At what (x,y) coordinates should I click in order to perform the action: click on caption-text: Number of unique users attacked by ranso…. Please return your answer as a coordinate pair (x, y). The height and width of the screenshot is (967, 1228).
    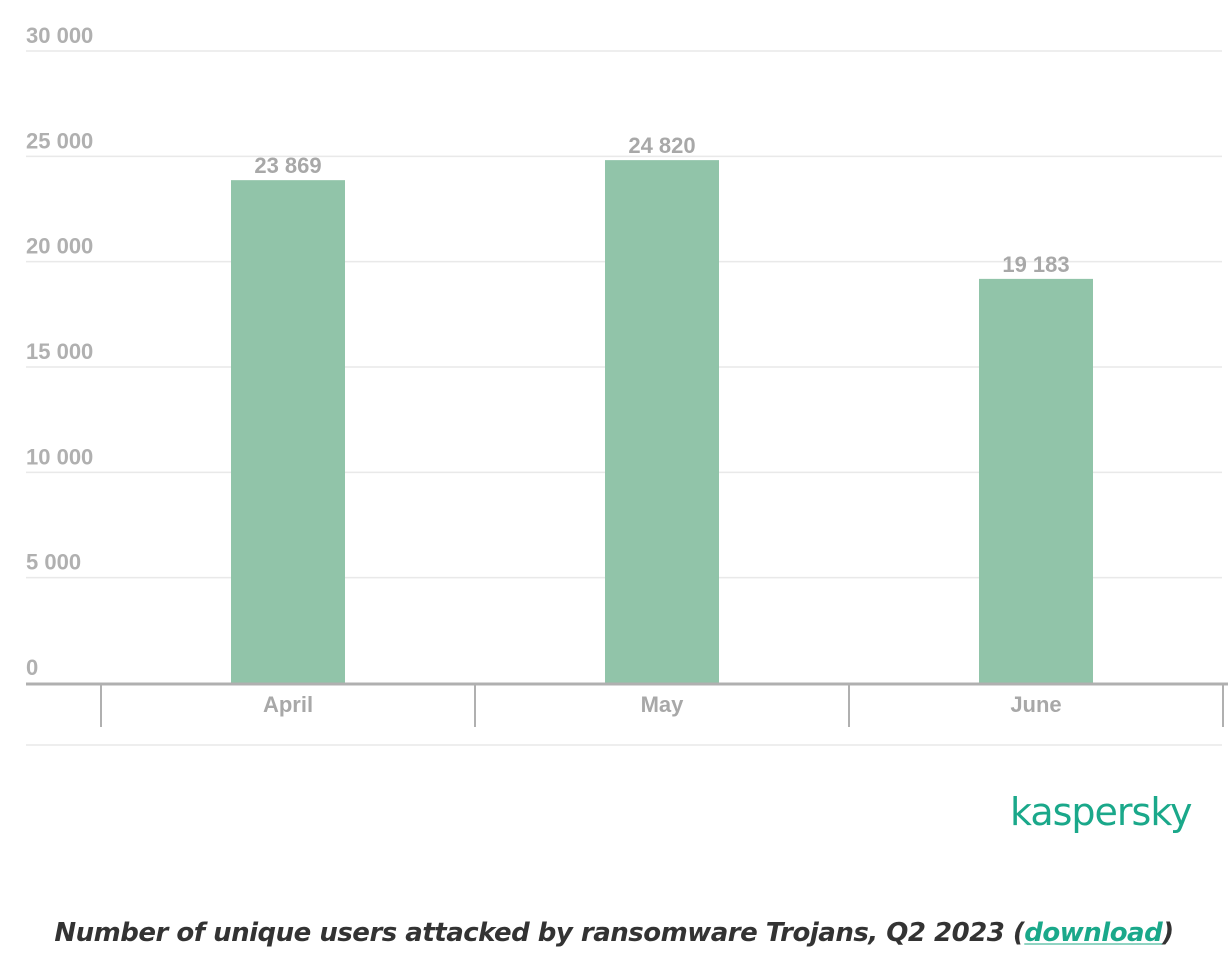
    Looking at the image, I should click on (539, 933).